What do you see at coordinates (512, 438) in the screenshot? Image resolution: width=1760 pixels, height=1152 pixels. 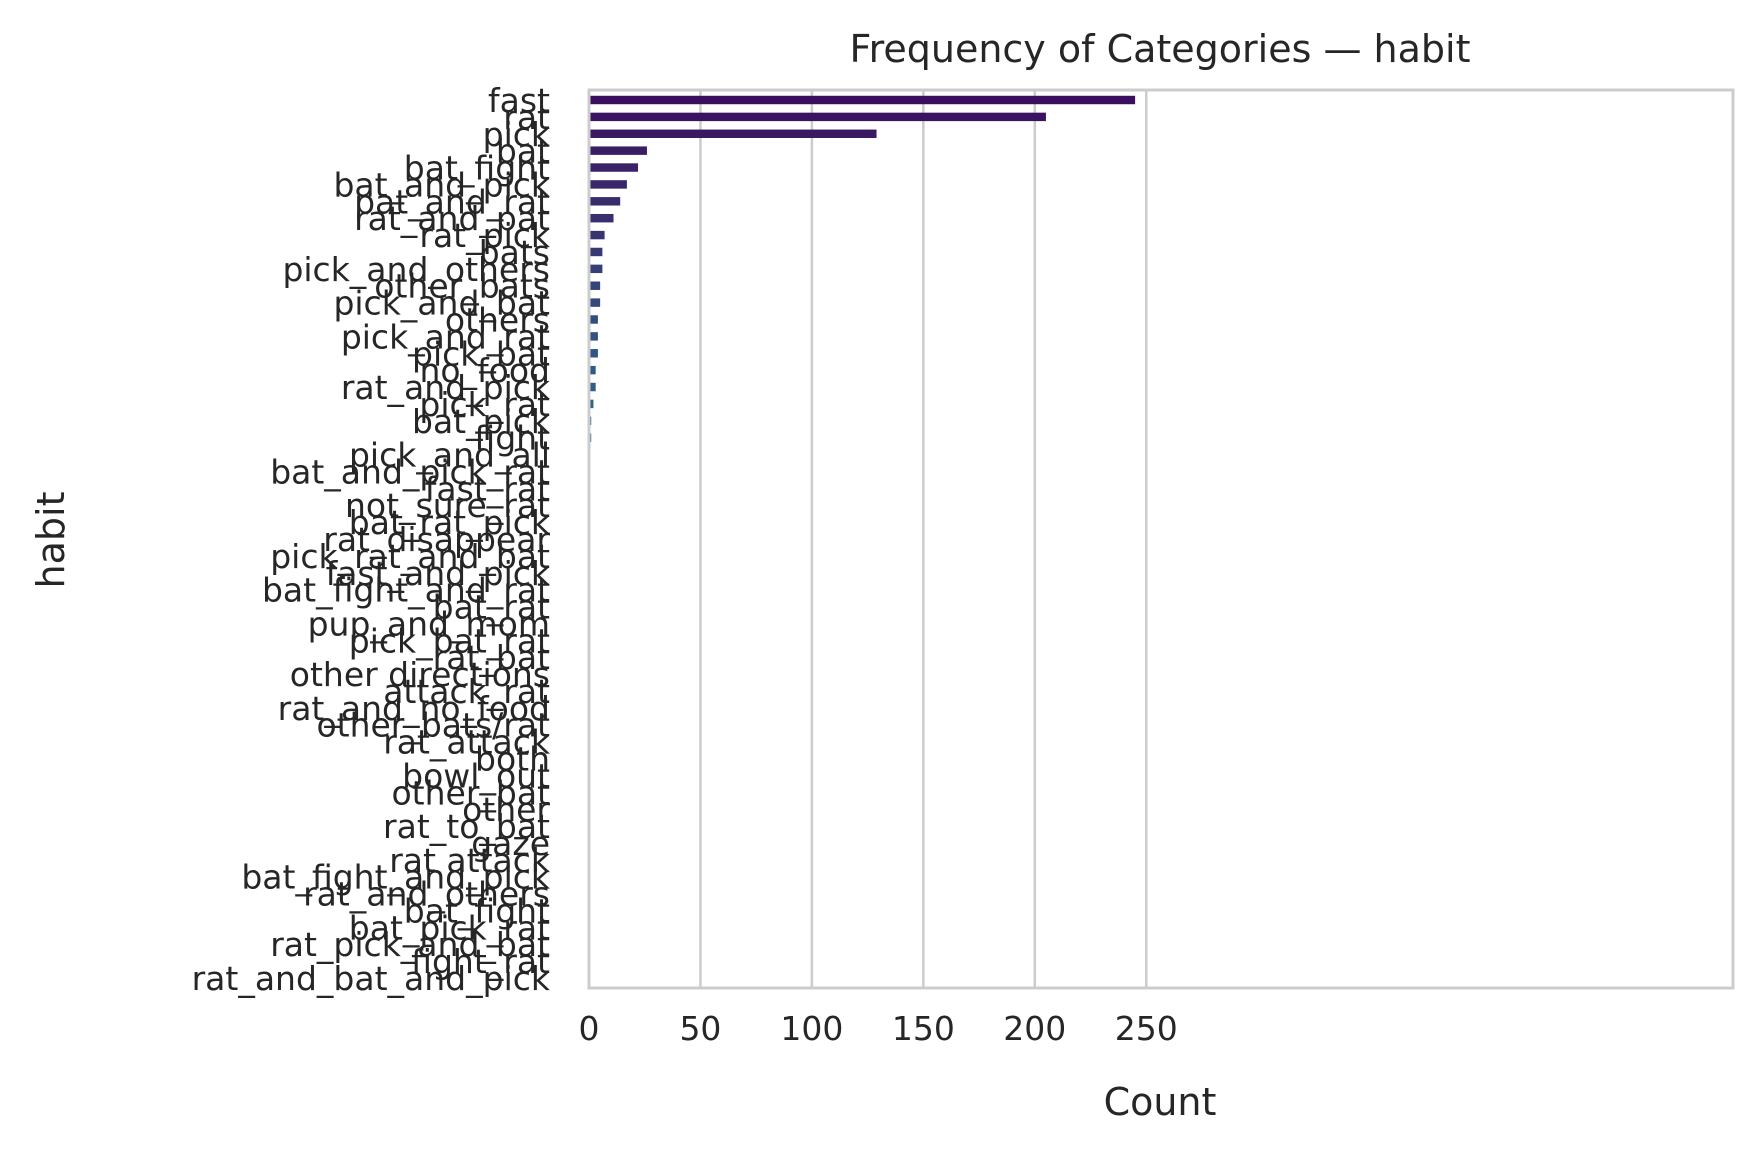 I see `y-tick-label: fight` at bounding box center [512, 438].